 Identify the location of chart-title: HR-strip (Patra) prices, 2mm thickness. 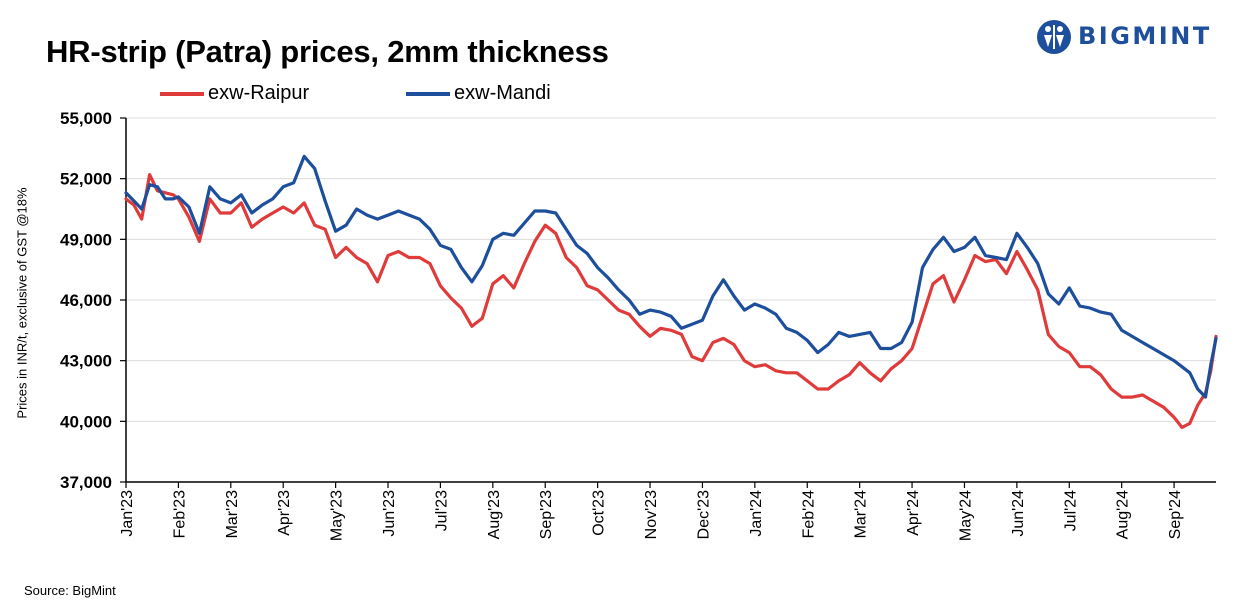
(327, 51).